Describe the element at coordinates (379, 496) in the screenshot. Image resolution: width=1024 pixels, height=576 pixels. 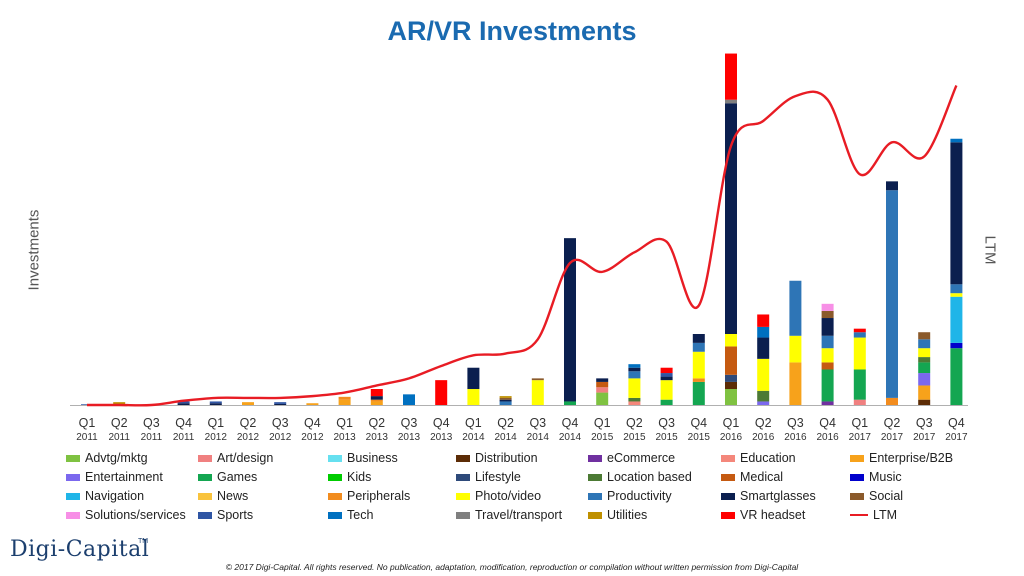
I see `legend-label: Peripherals` at that location.